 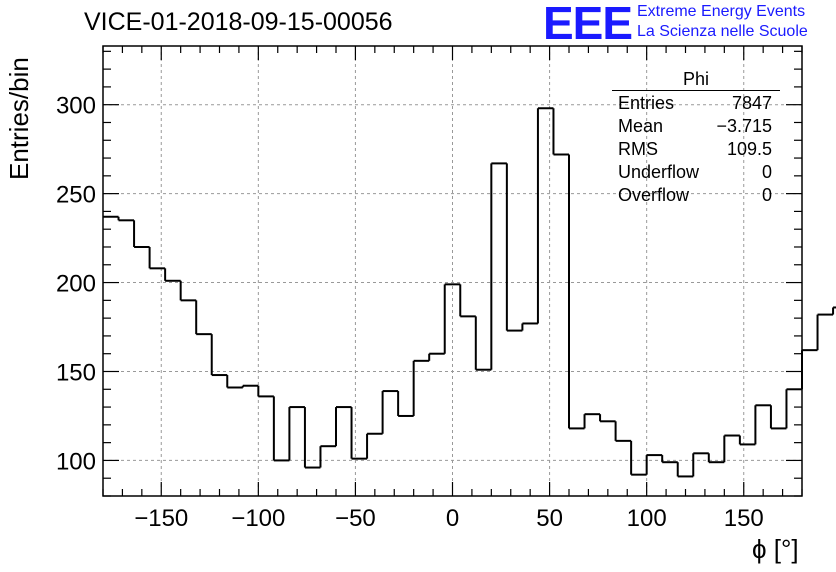 I want to click on stats-row-overflow: Overflow 0, so click(x=696, y=195).